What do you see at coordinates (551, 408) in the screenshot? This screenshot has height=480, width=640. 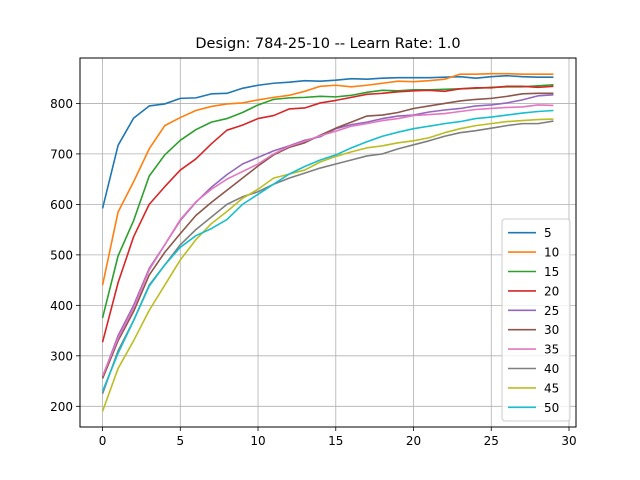 I see `legend-label: 50` at bounding box center [551, 408].